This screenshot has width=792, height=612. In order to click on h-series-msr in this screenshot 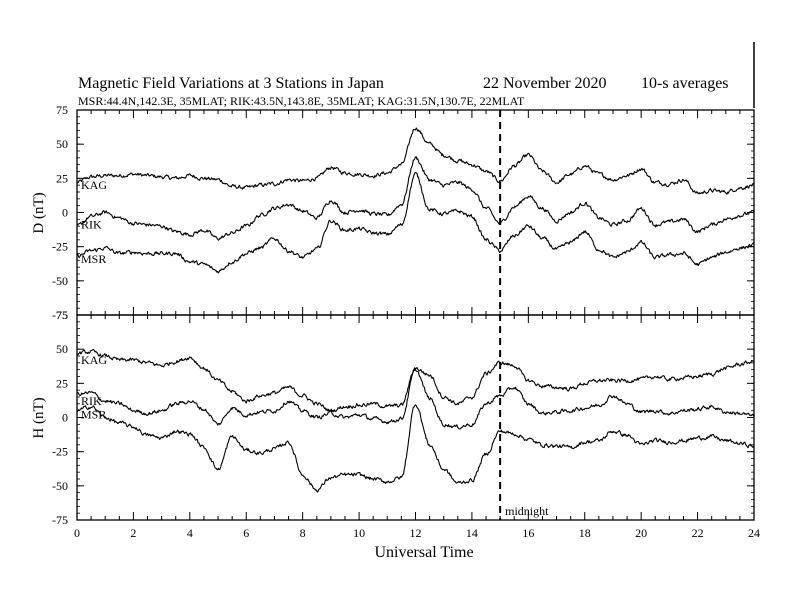, I will do `click(415, 448)`.